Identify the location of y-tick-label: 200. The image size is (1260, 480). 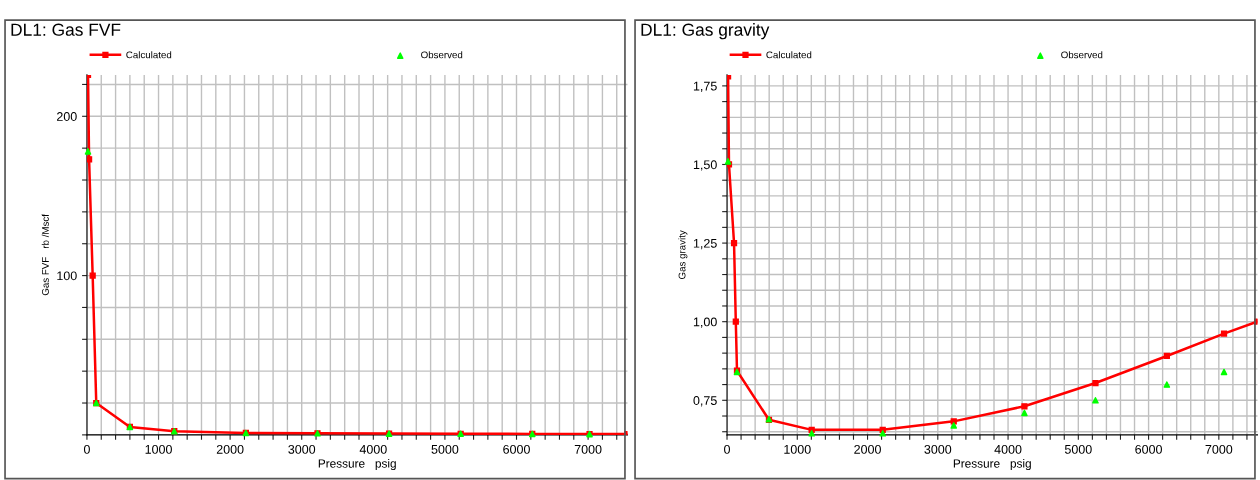
(66, 116).